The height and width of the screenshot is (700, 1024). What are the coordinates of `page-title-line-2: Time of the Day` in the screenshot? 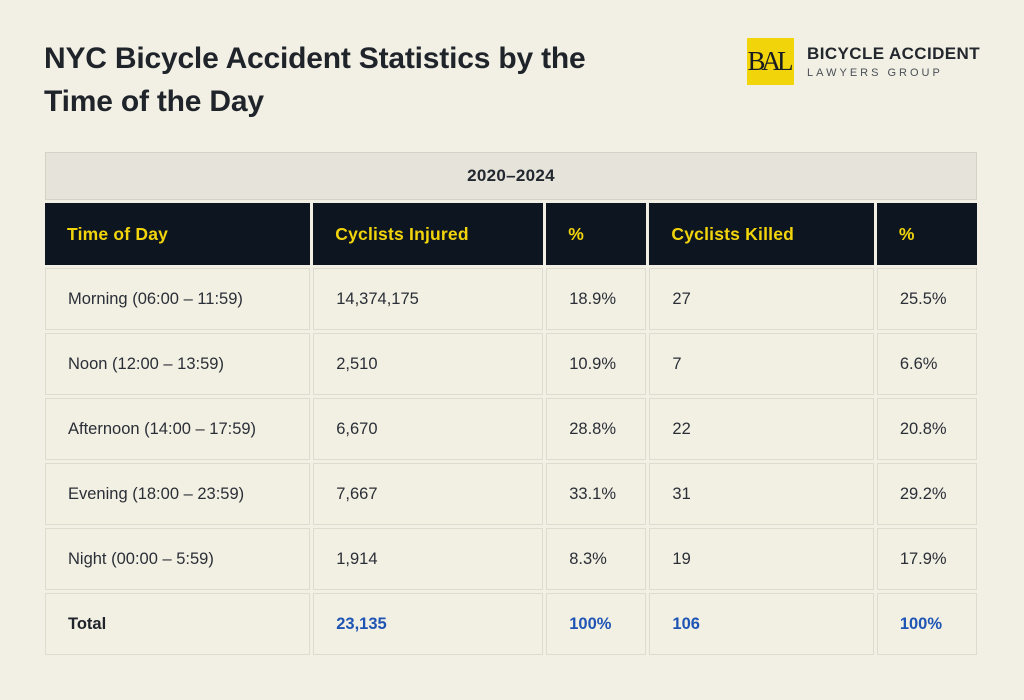 It's located at (154, 101).